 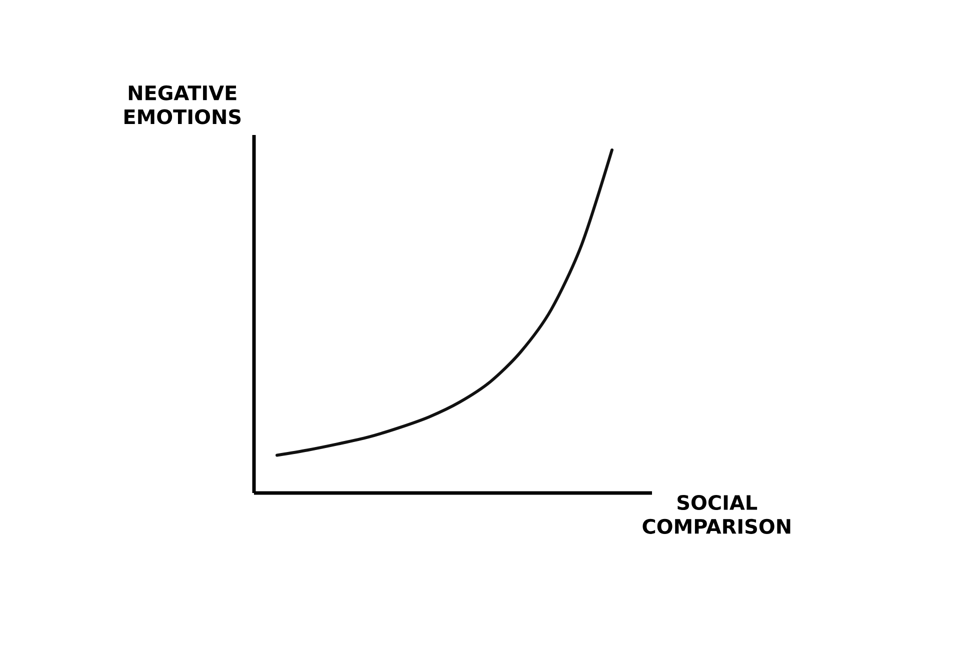 What do you see at coordinates (716, 514) in the screenshot?
I see `x-axis-title: SOCIAL COMPARISON` at bounding box center [716, 514].